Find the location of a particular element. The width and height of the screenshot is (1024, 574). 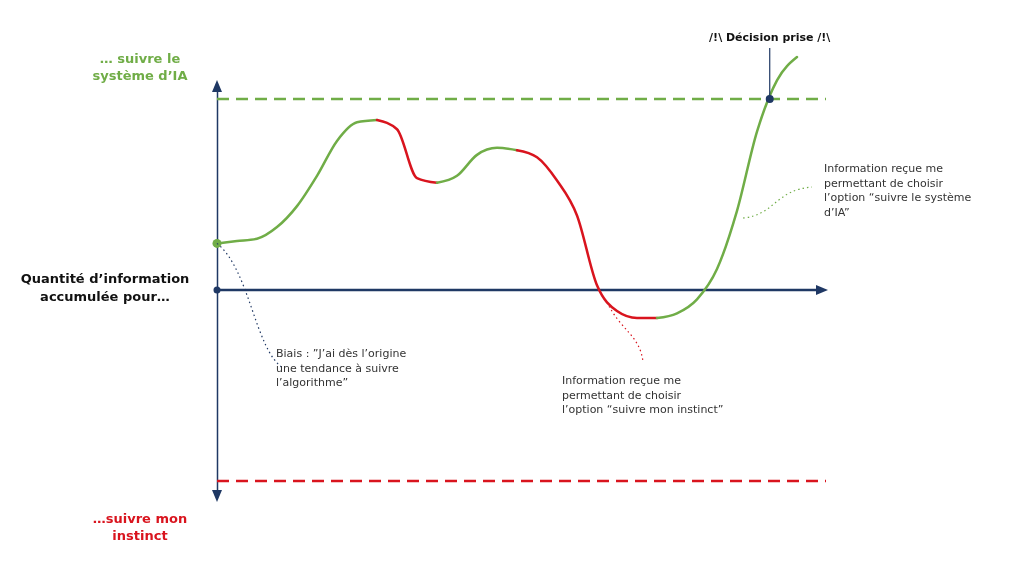

text: Information reçue me permettant de choisir l’option “suivre mon instinct” is located at coordinates (643, 395).